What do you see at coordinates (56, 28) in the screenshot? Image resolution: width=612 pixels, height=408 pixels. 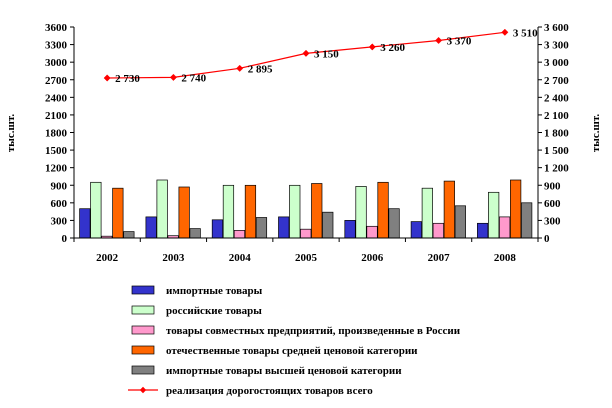 I see `left-tick-label: 3600` at bounding box center [56, 28].